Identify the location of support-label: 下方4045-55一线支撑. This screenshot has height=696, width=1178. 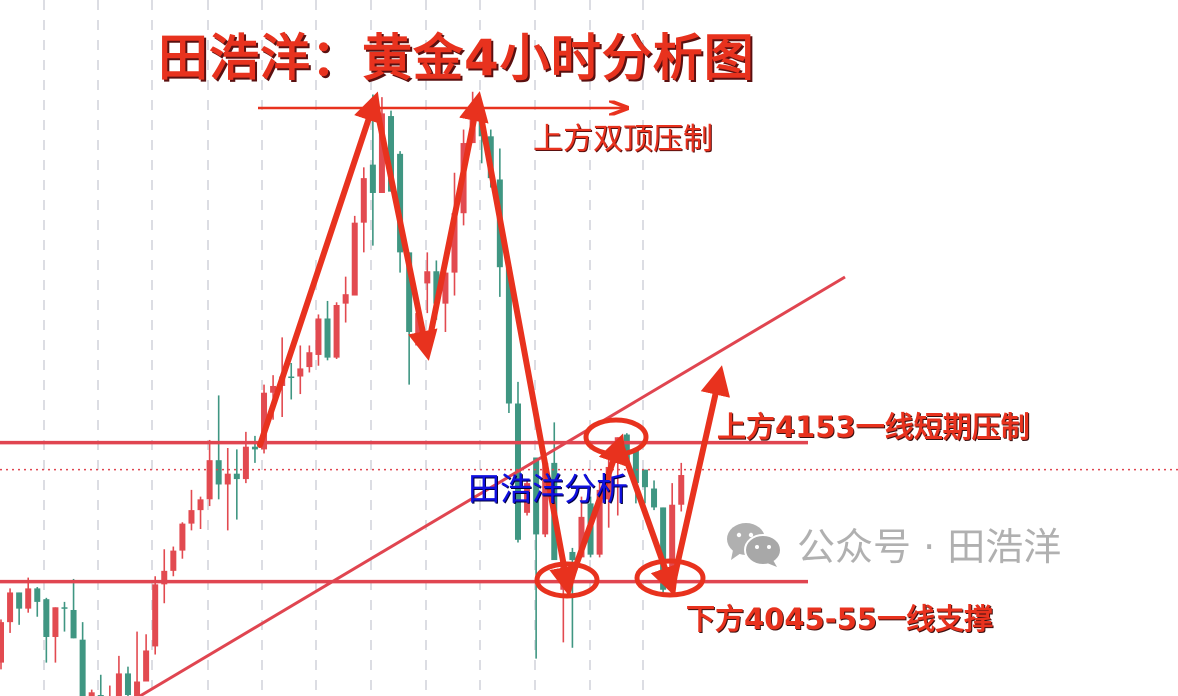
(840, 619).